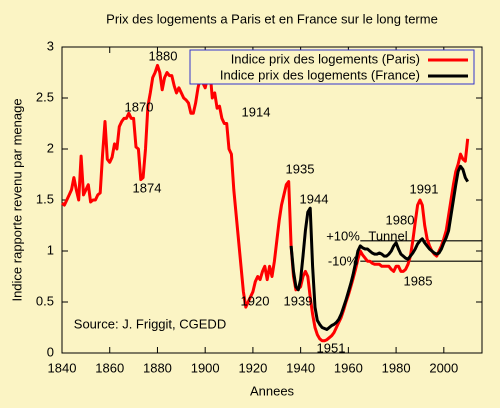 The image size is (500, 408). What do you see at coordinates (424, 188) in the screenshot?
I see `annotation: 1991` at bounding box center [424, 188].